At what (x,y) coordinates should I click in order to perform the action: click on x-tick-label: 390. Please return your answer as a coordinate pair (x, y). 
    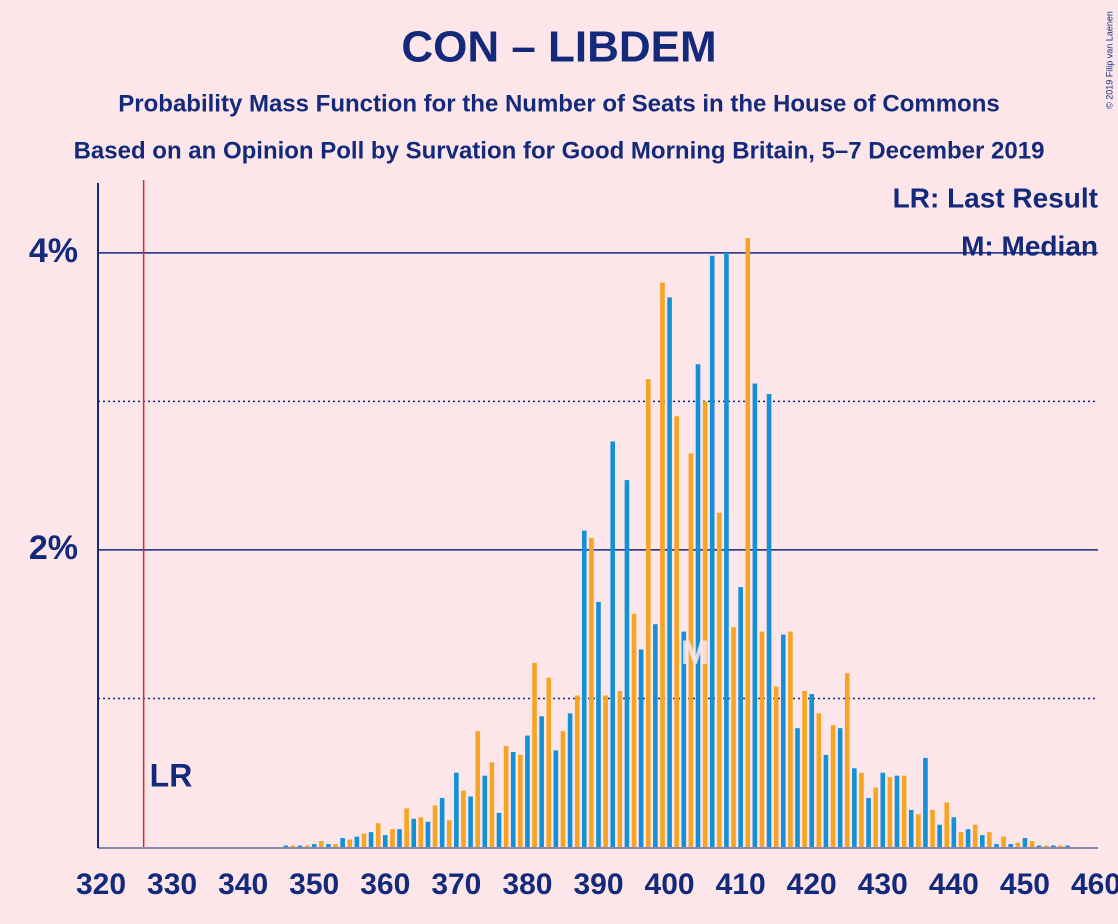
    Looking at the image, I should click on (598, 884).